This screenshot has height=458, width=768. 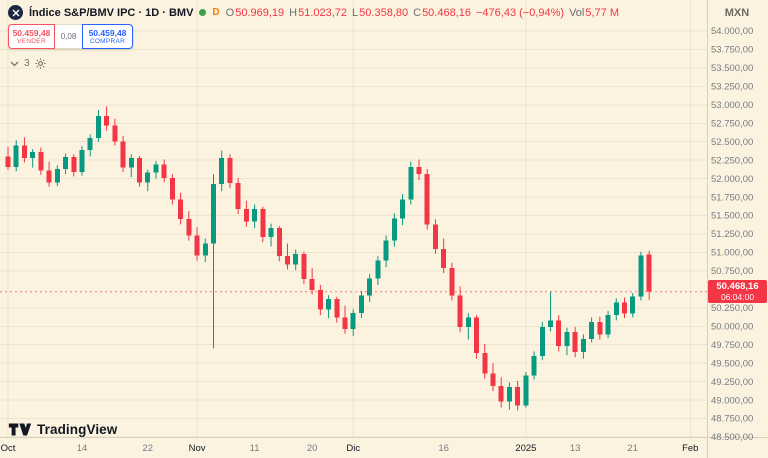 I want to click on svg-text: 51.500,00, so click(x=732, y=216).